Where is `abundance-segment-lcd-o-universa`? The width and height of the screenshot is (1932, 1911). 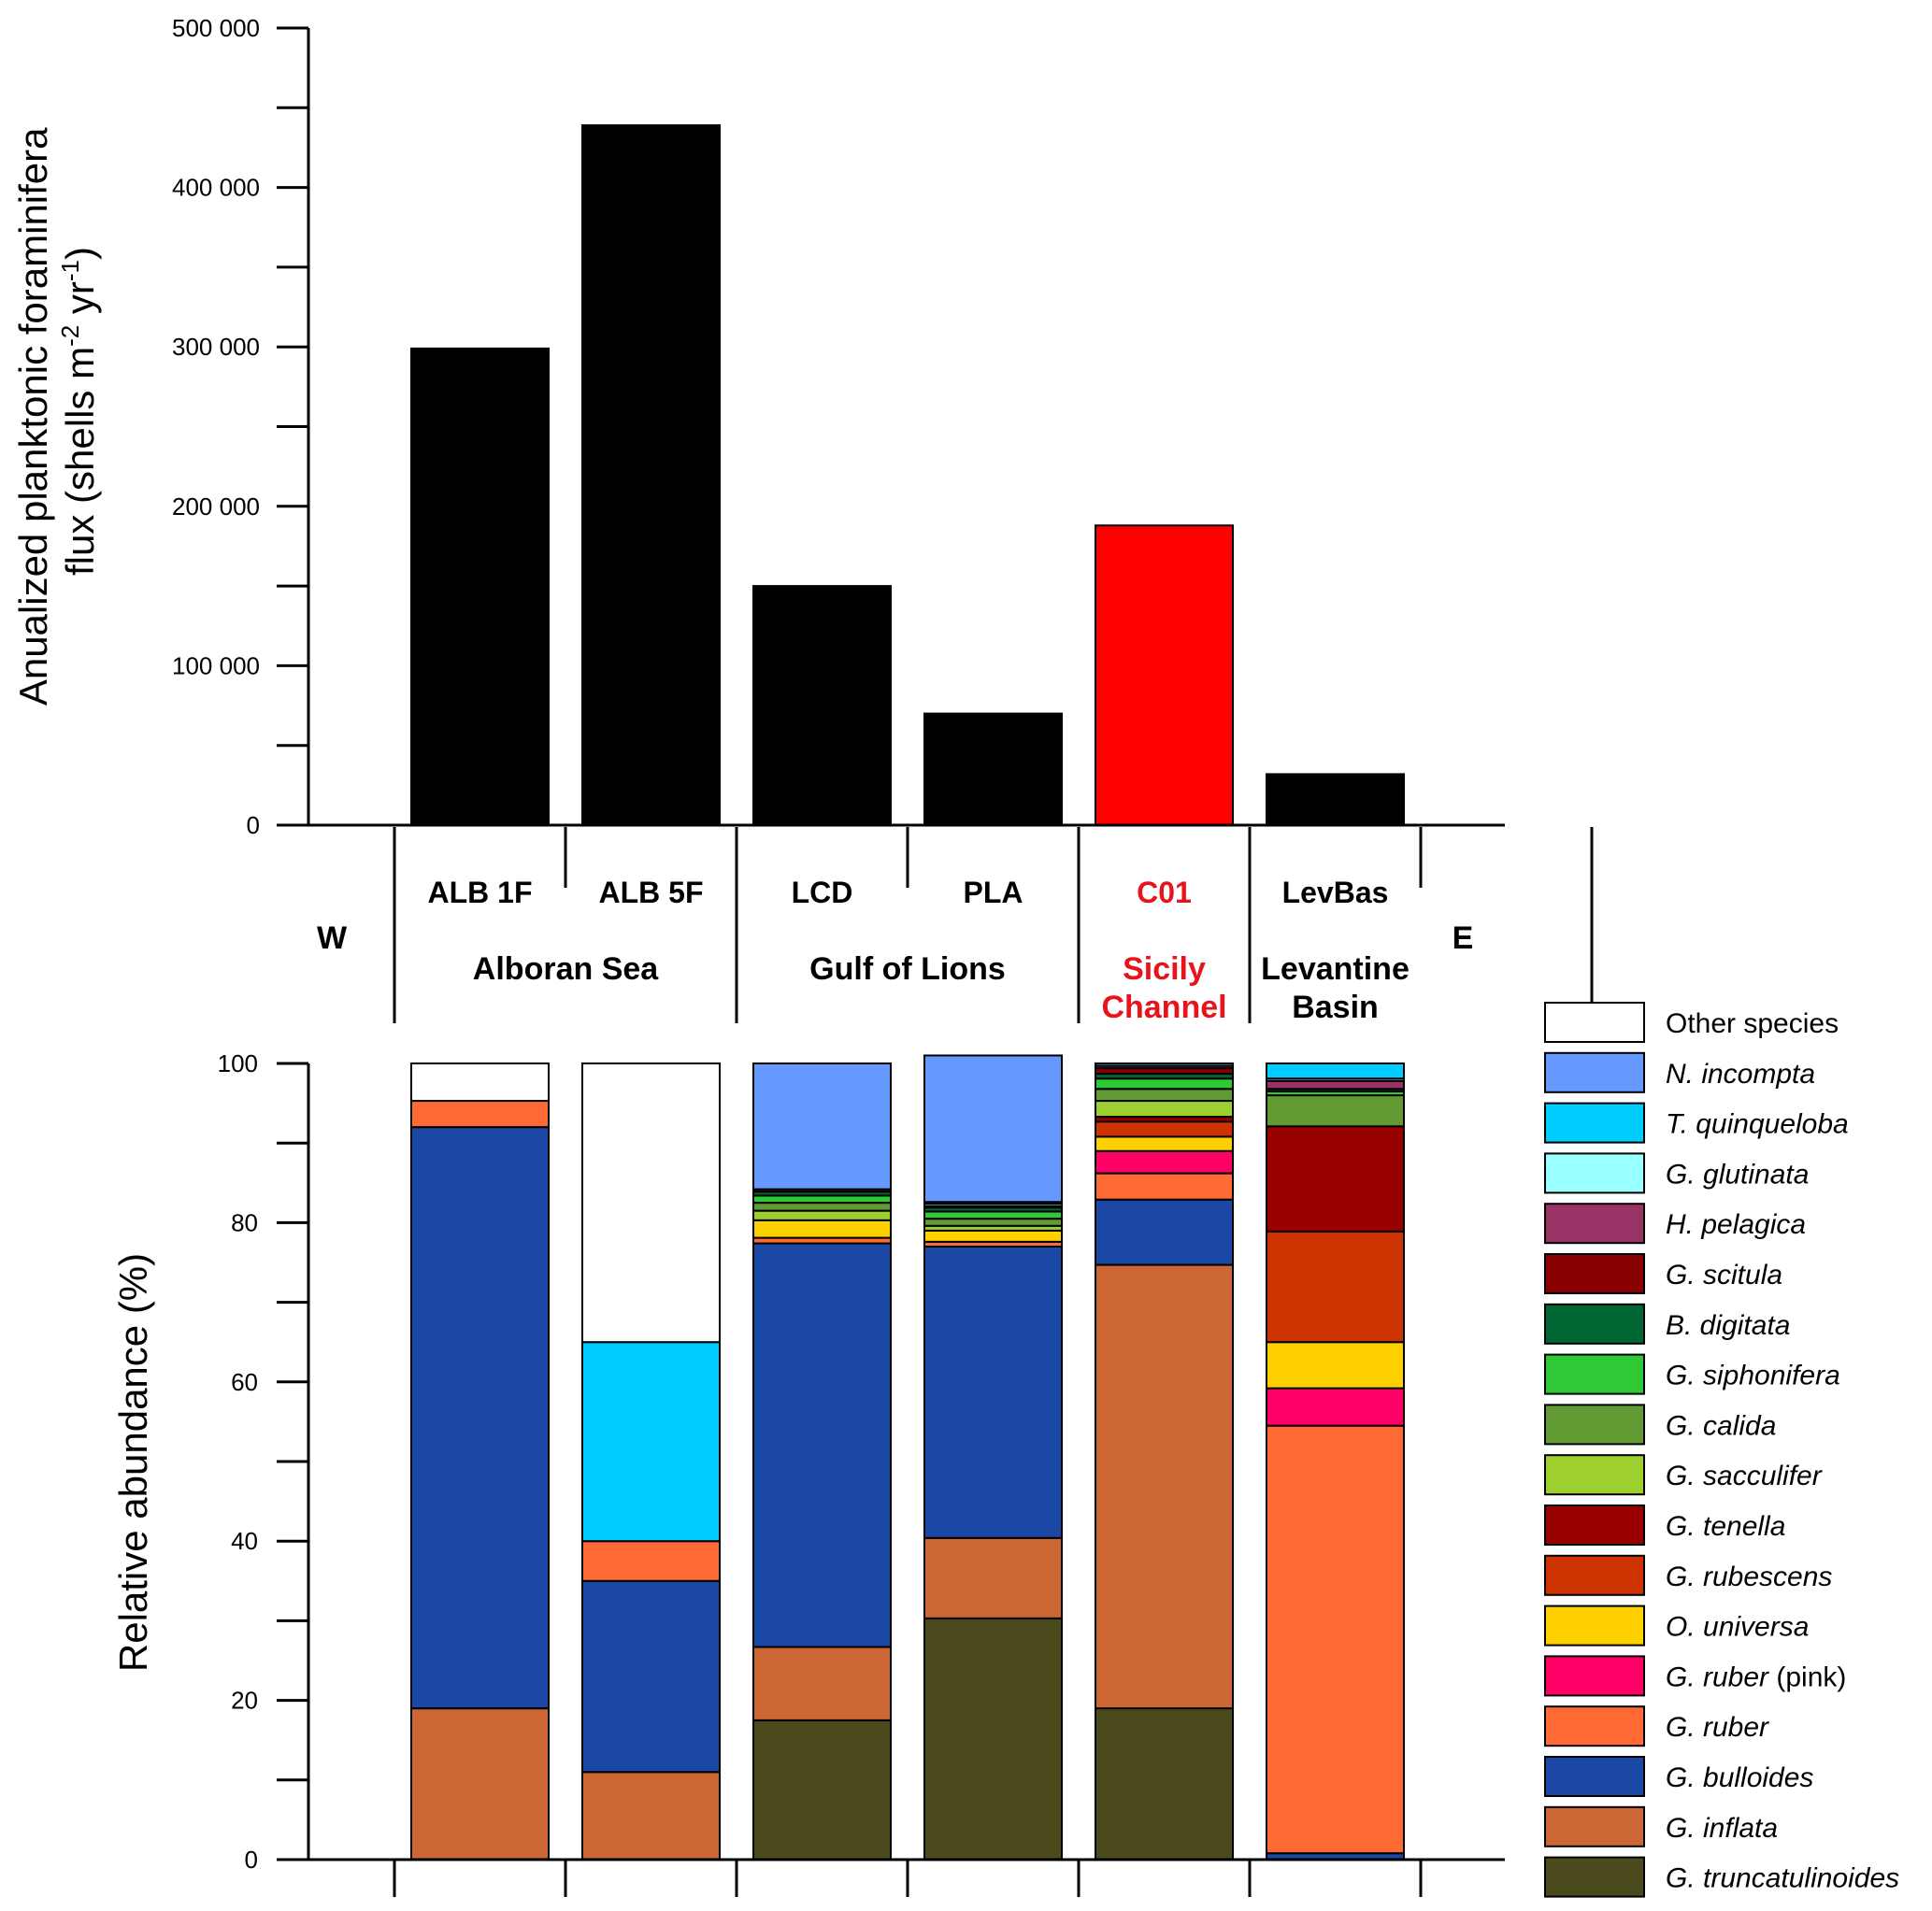
abundance-segment-lcd-o-universa is located at coordinates (822, 1229).